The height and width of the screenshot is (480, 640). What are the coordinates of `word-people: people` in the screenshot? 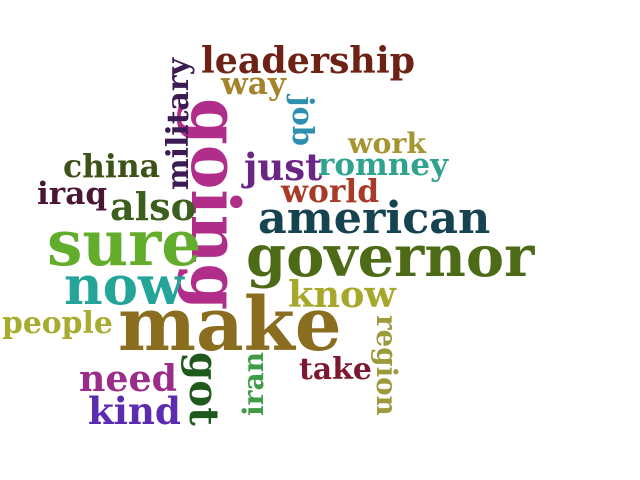 It's located at (57, 324).